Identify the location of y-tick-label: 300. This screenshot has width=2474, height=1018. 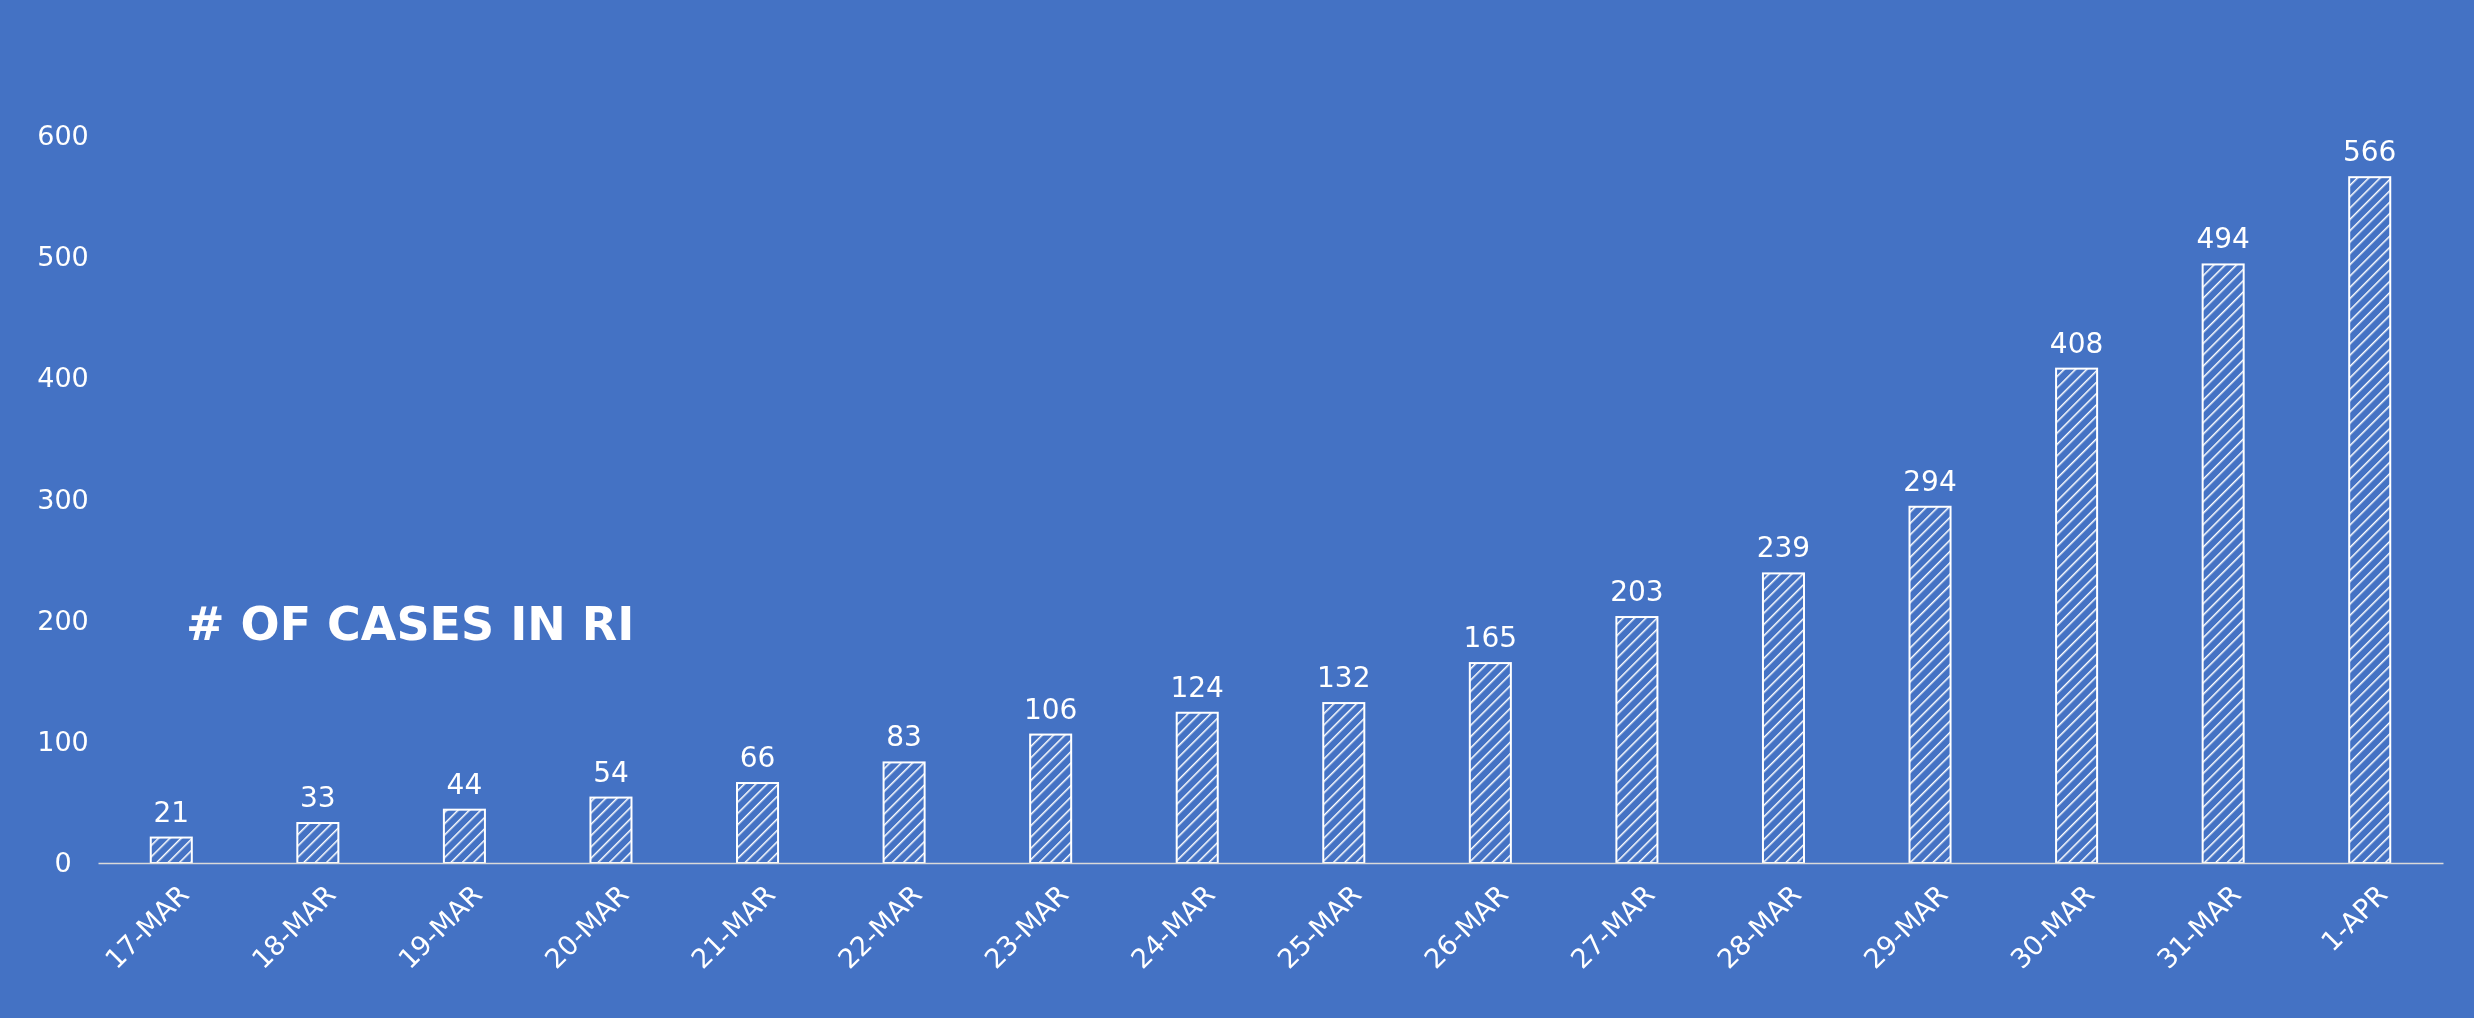
(63, 499).